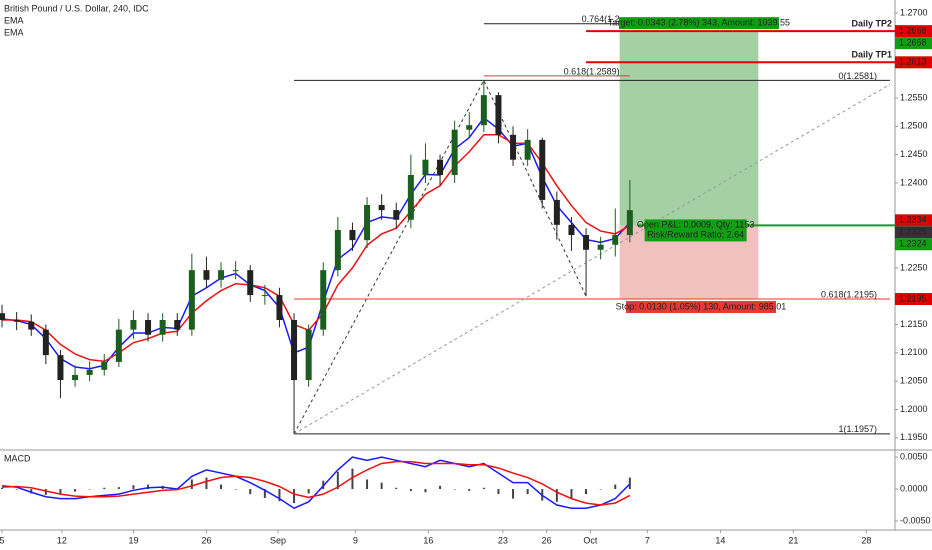 The width and height of the screenshot is (932, 550). I want to click on price-tag-label: 1.2668, so click(913, 43).